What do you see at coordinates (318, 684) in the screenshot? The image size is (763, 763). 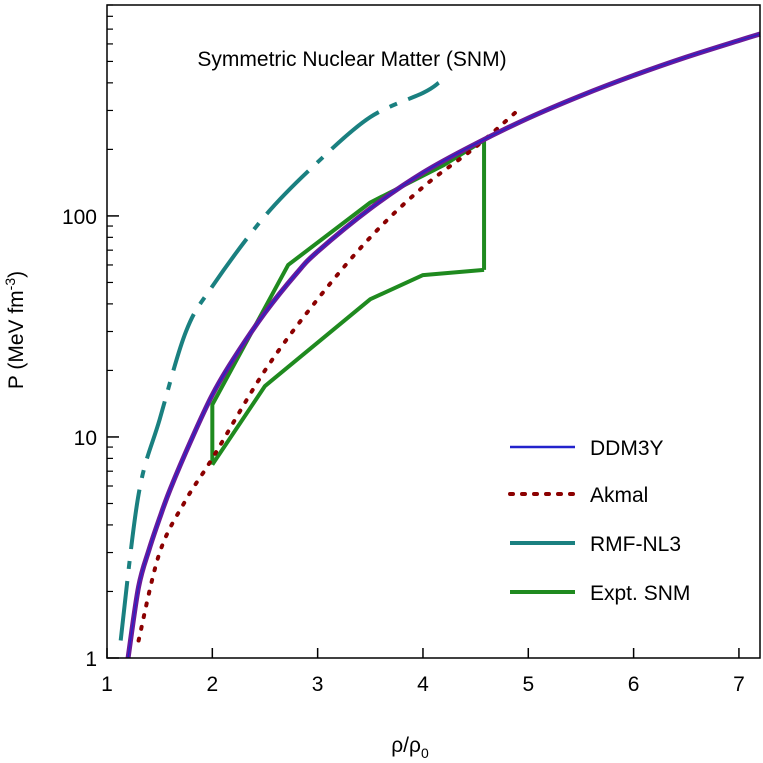 I see `x-tick-label: 3` at bounding box center [318, 684].